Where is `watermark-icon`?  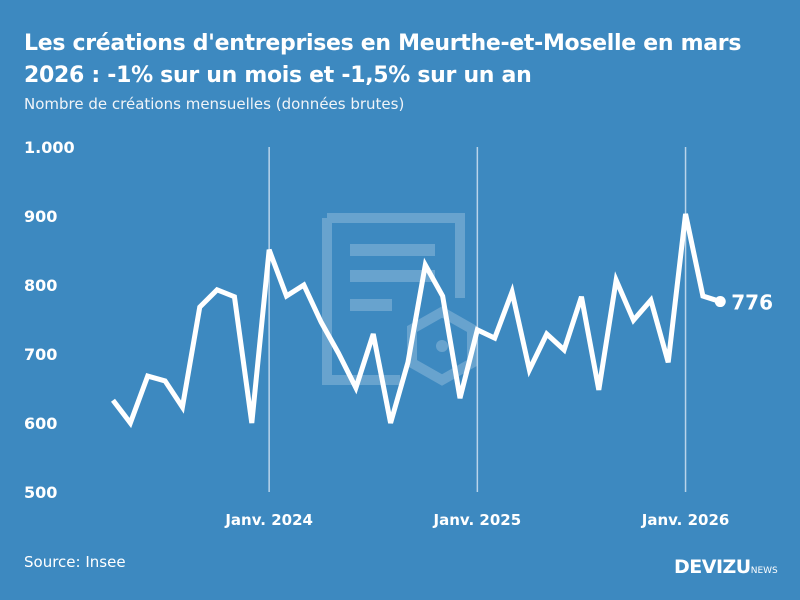
watermark-icon is located at coordinates (399, 299).